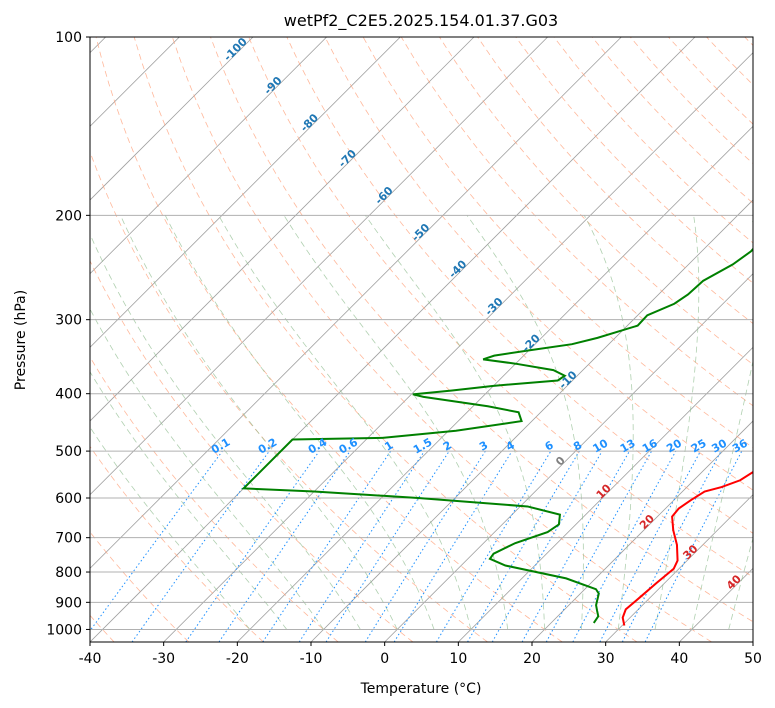 This screenshot has height=708, width=775. I want to click on temperature-line, so click(687, 548).